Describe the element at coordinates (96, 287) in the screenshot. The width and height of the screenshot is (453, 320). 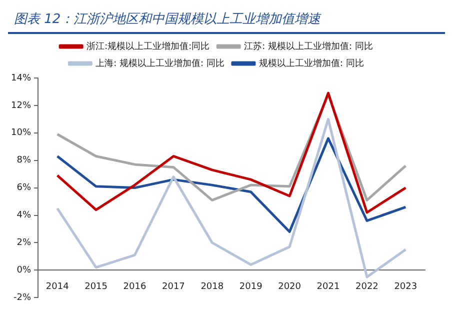
I see `x-tick-label: 2015` at that location.